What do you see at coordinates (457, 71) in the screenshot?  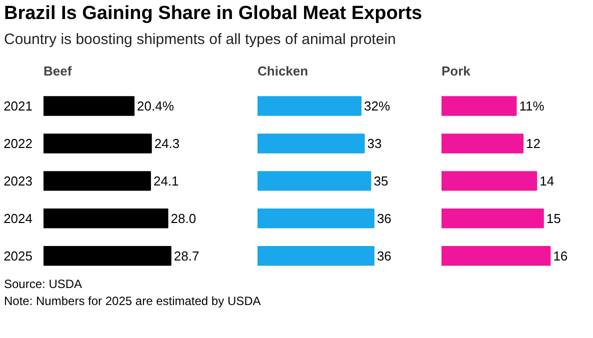 I see `chart-title: Pork` at bounding box center [457, 71].